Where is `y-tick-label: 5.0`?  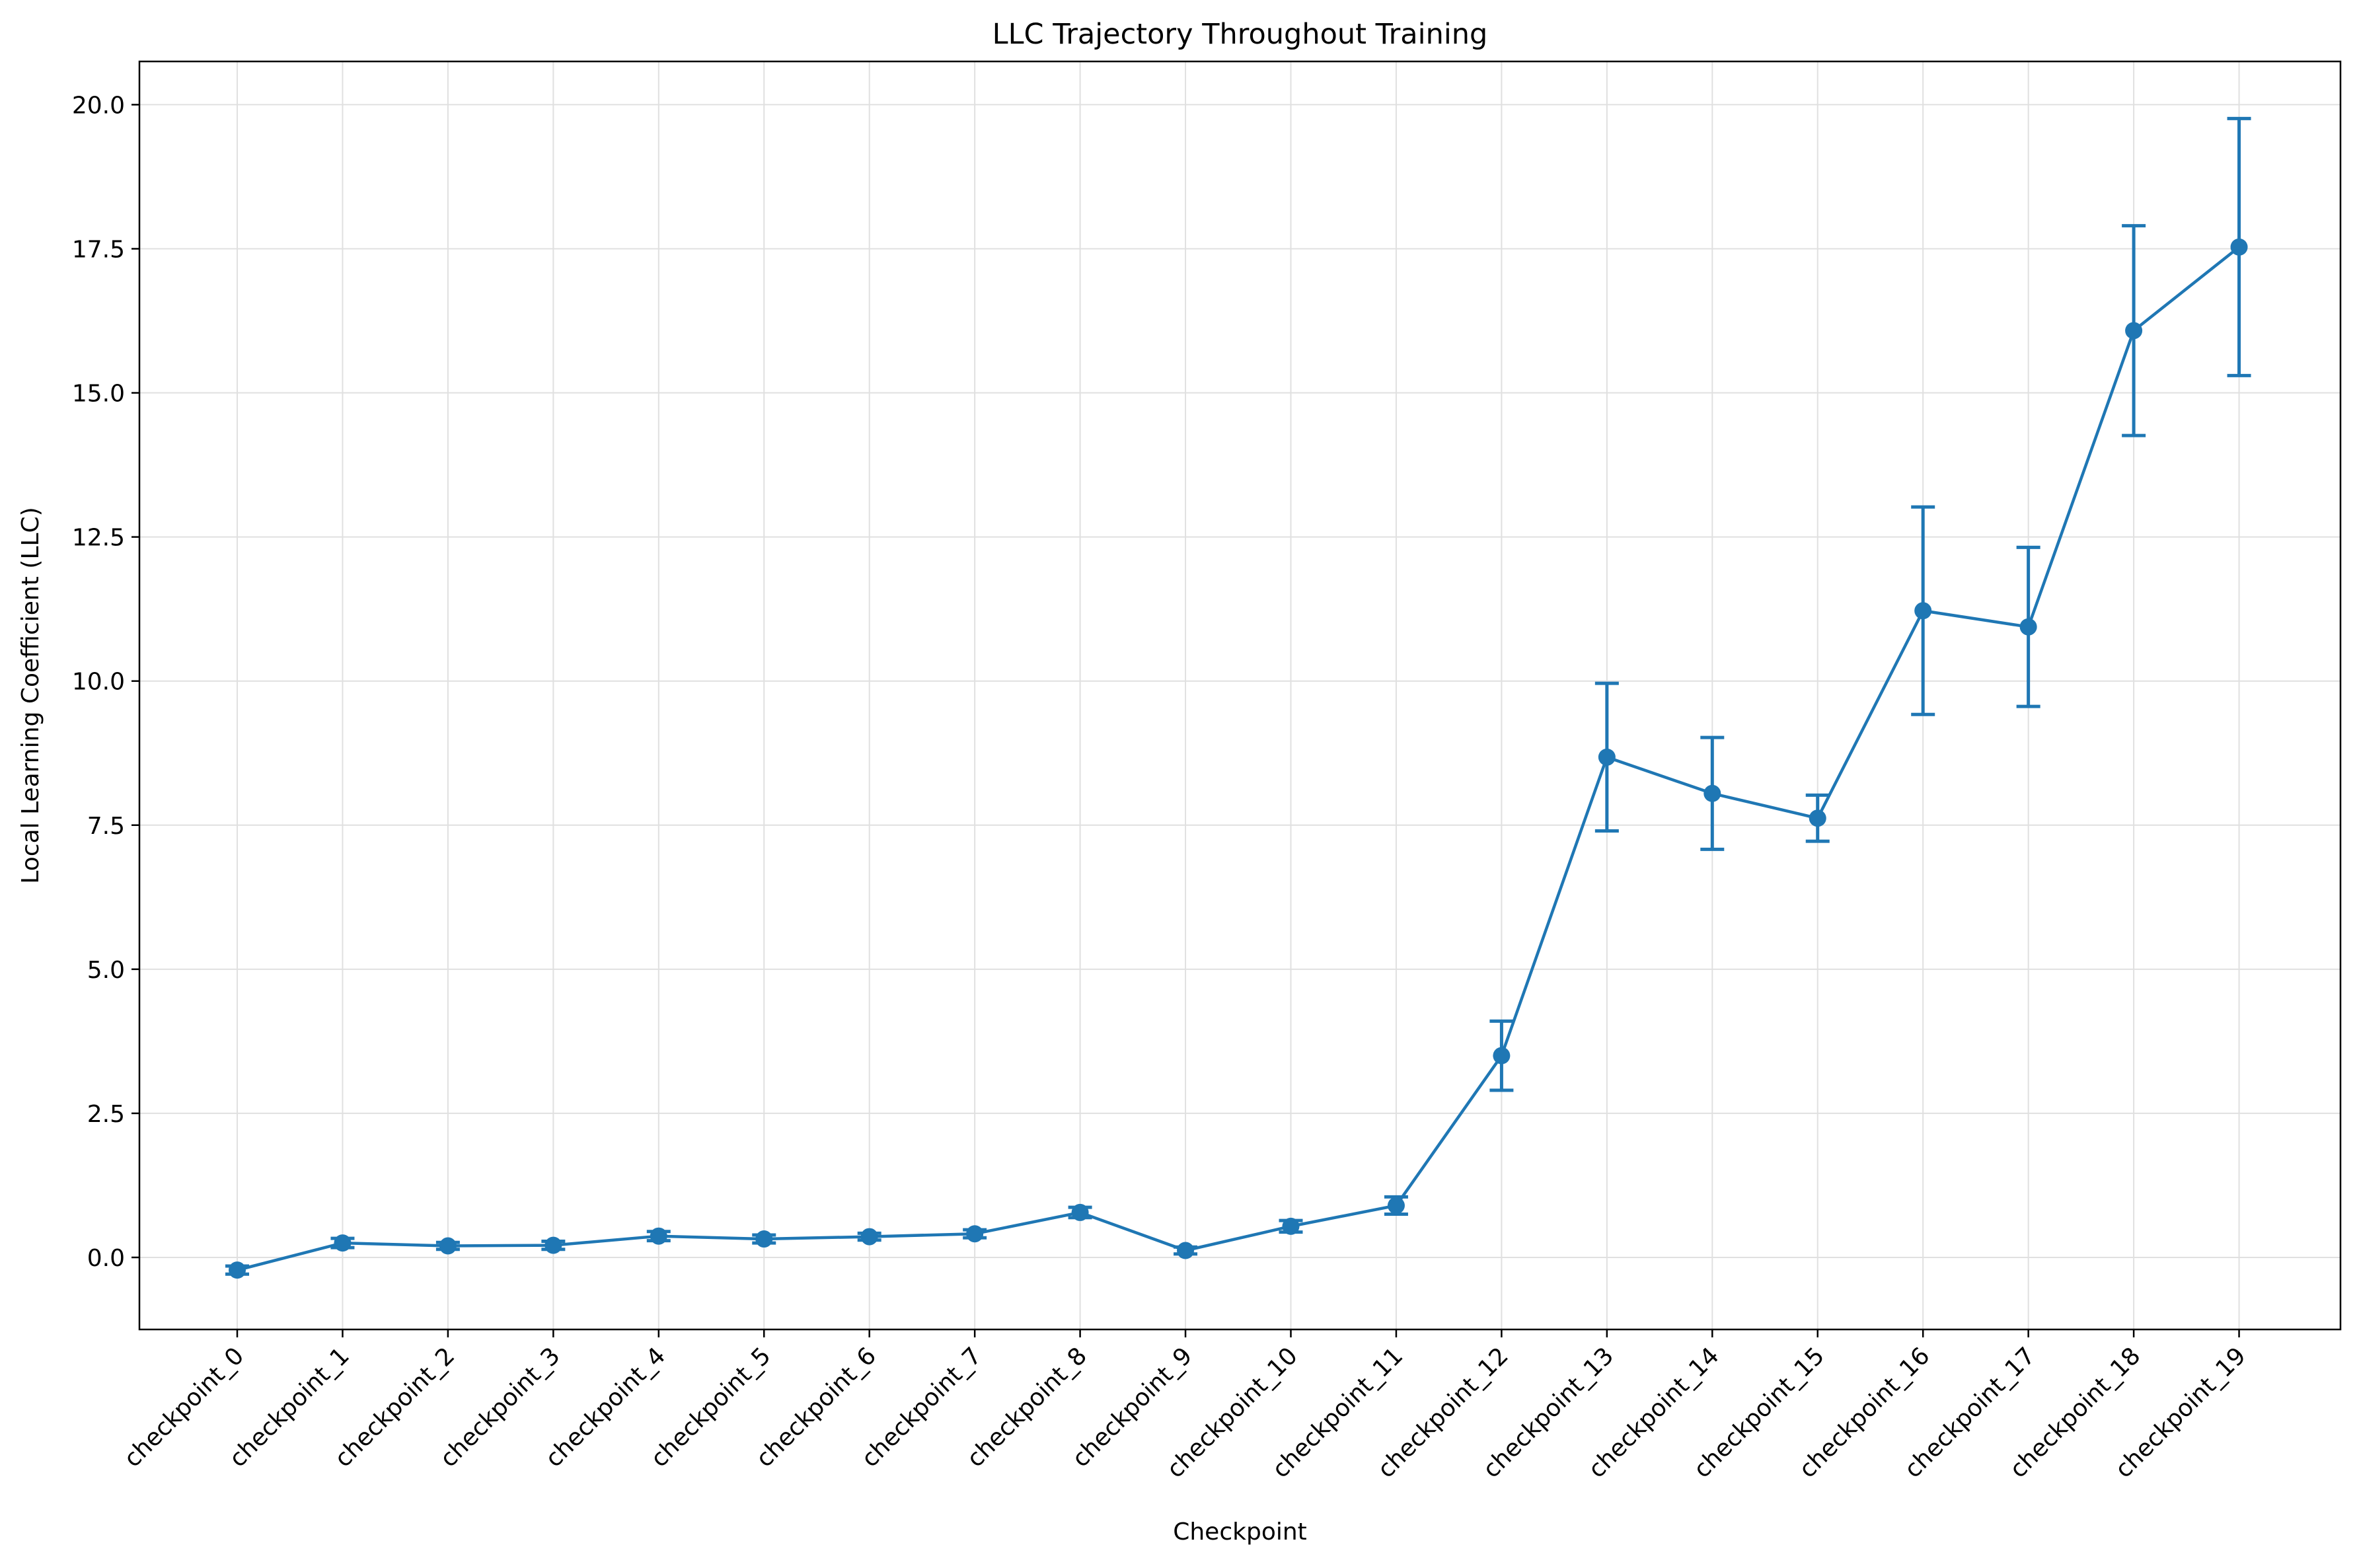 y-tick-label: 5.0 is located at coordinates (106, 970).